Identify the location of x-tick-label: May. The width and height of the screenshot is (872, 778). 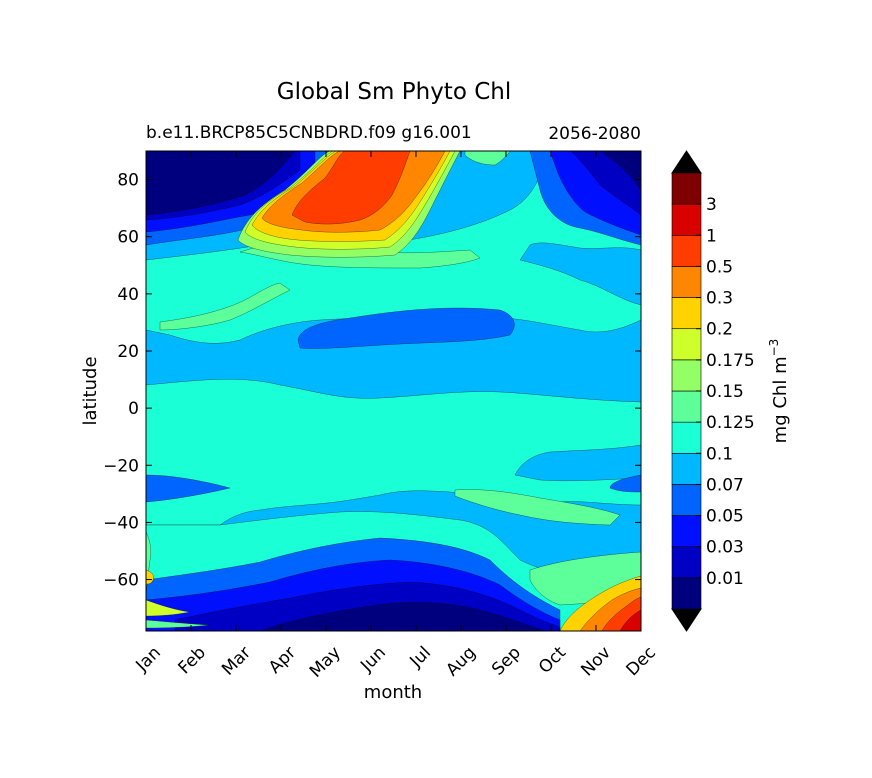
(325, 662).